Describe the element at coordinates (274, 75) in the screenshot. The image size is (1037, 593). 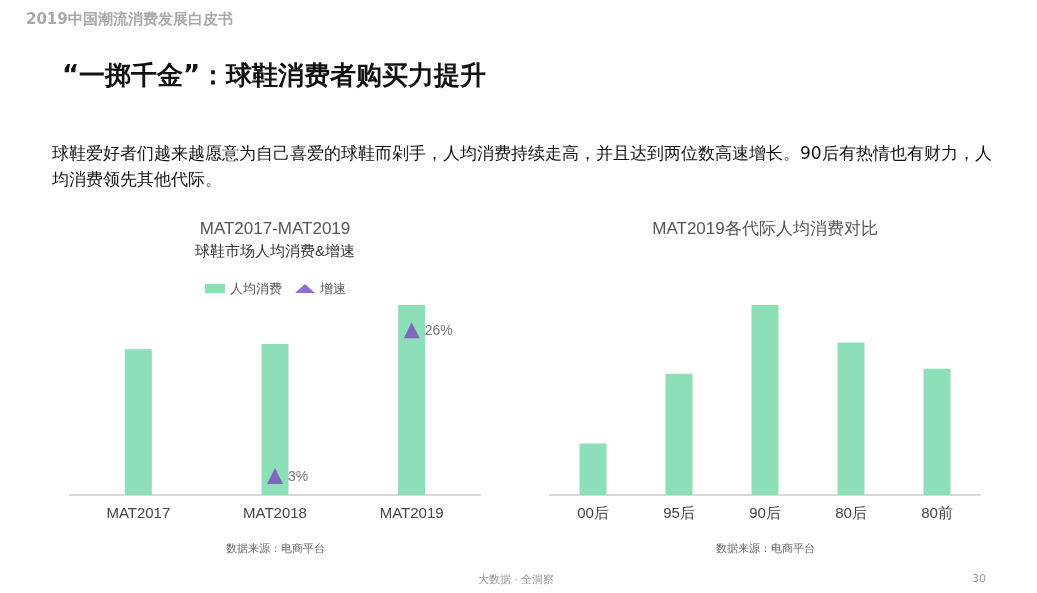
I see `text: “一掷千金”：球鞋消费者购买力提升` at that location.